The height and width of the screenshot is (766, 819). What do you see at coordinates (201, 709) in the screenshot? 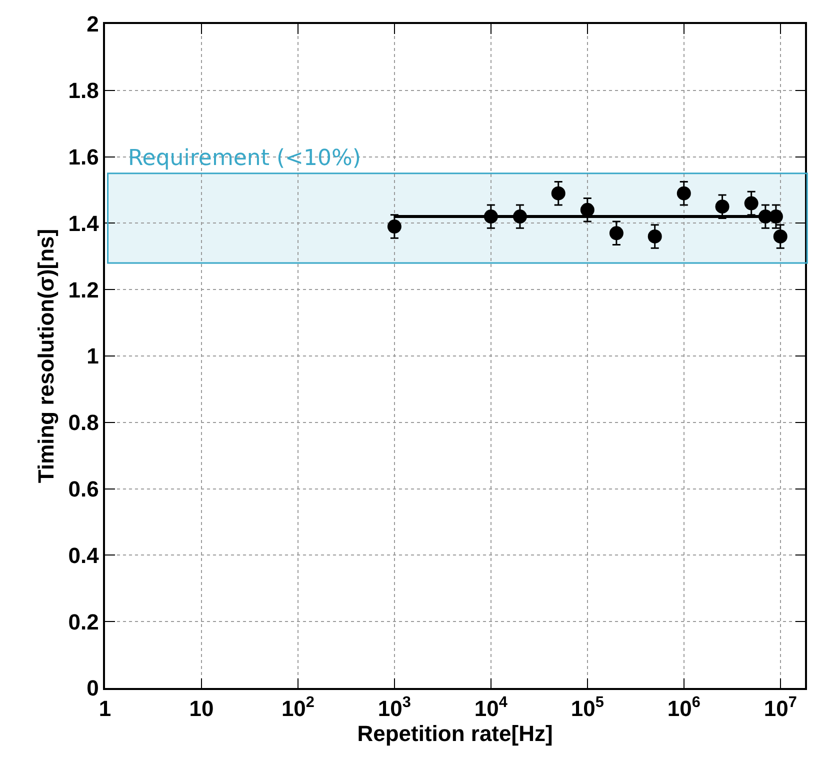
I see `x-tick-label: 10` at bounding box center [201, 709].